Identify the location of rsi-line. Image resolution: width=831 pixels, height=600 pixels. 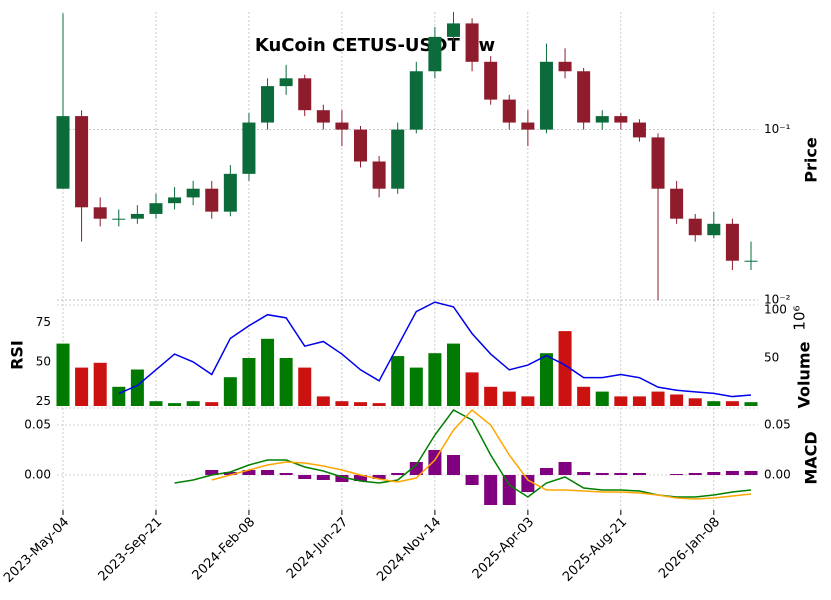
(435, 349).